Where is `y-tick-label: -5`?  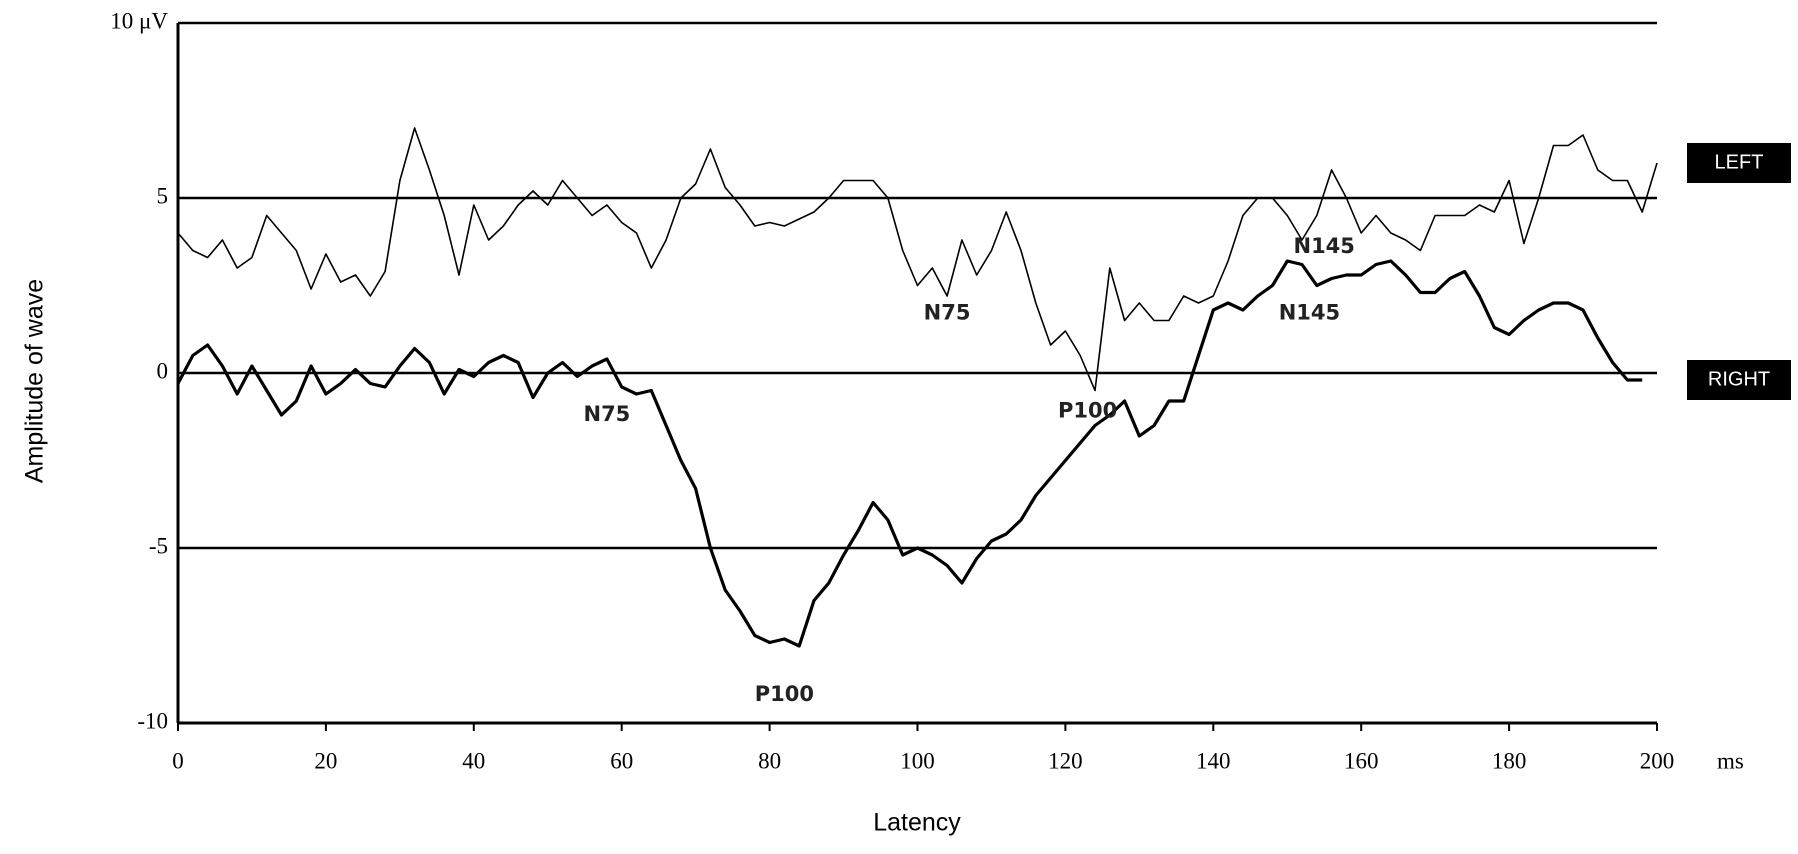
y-tick-label: -5 is located at coordinates (158, 545).